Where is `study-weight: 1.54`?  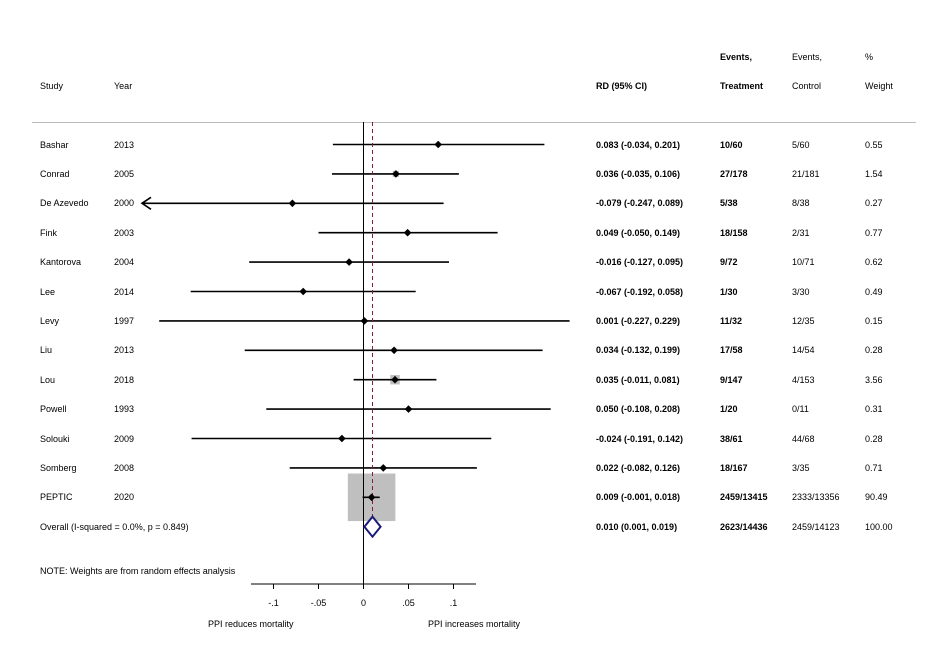 study-weight: 1.54 is located at coordinates (874, 174).